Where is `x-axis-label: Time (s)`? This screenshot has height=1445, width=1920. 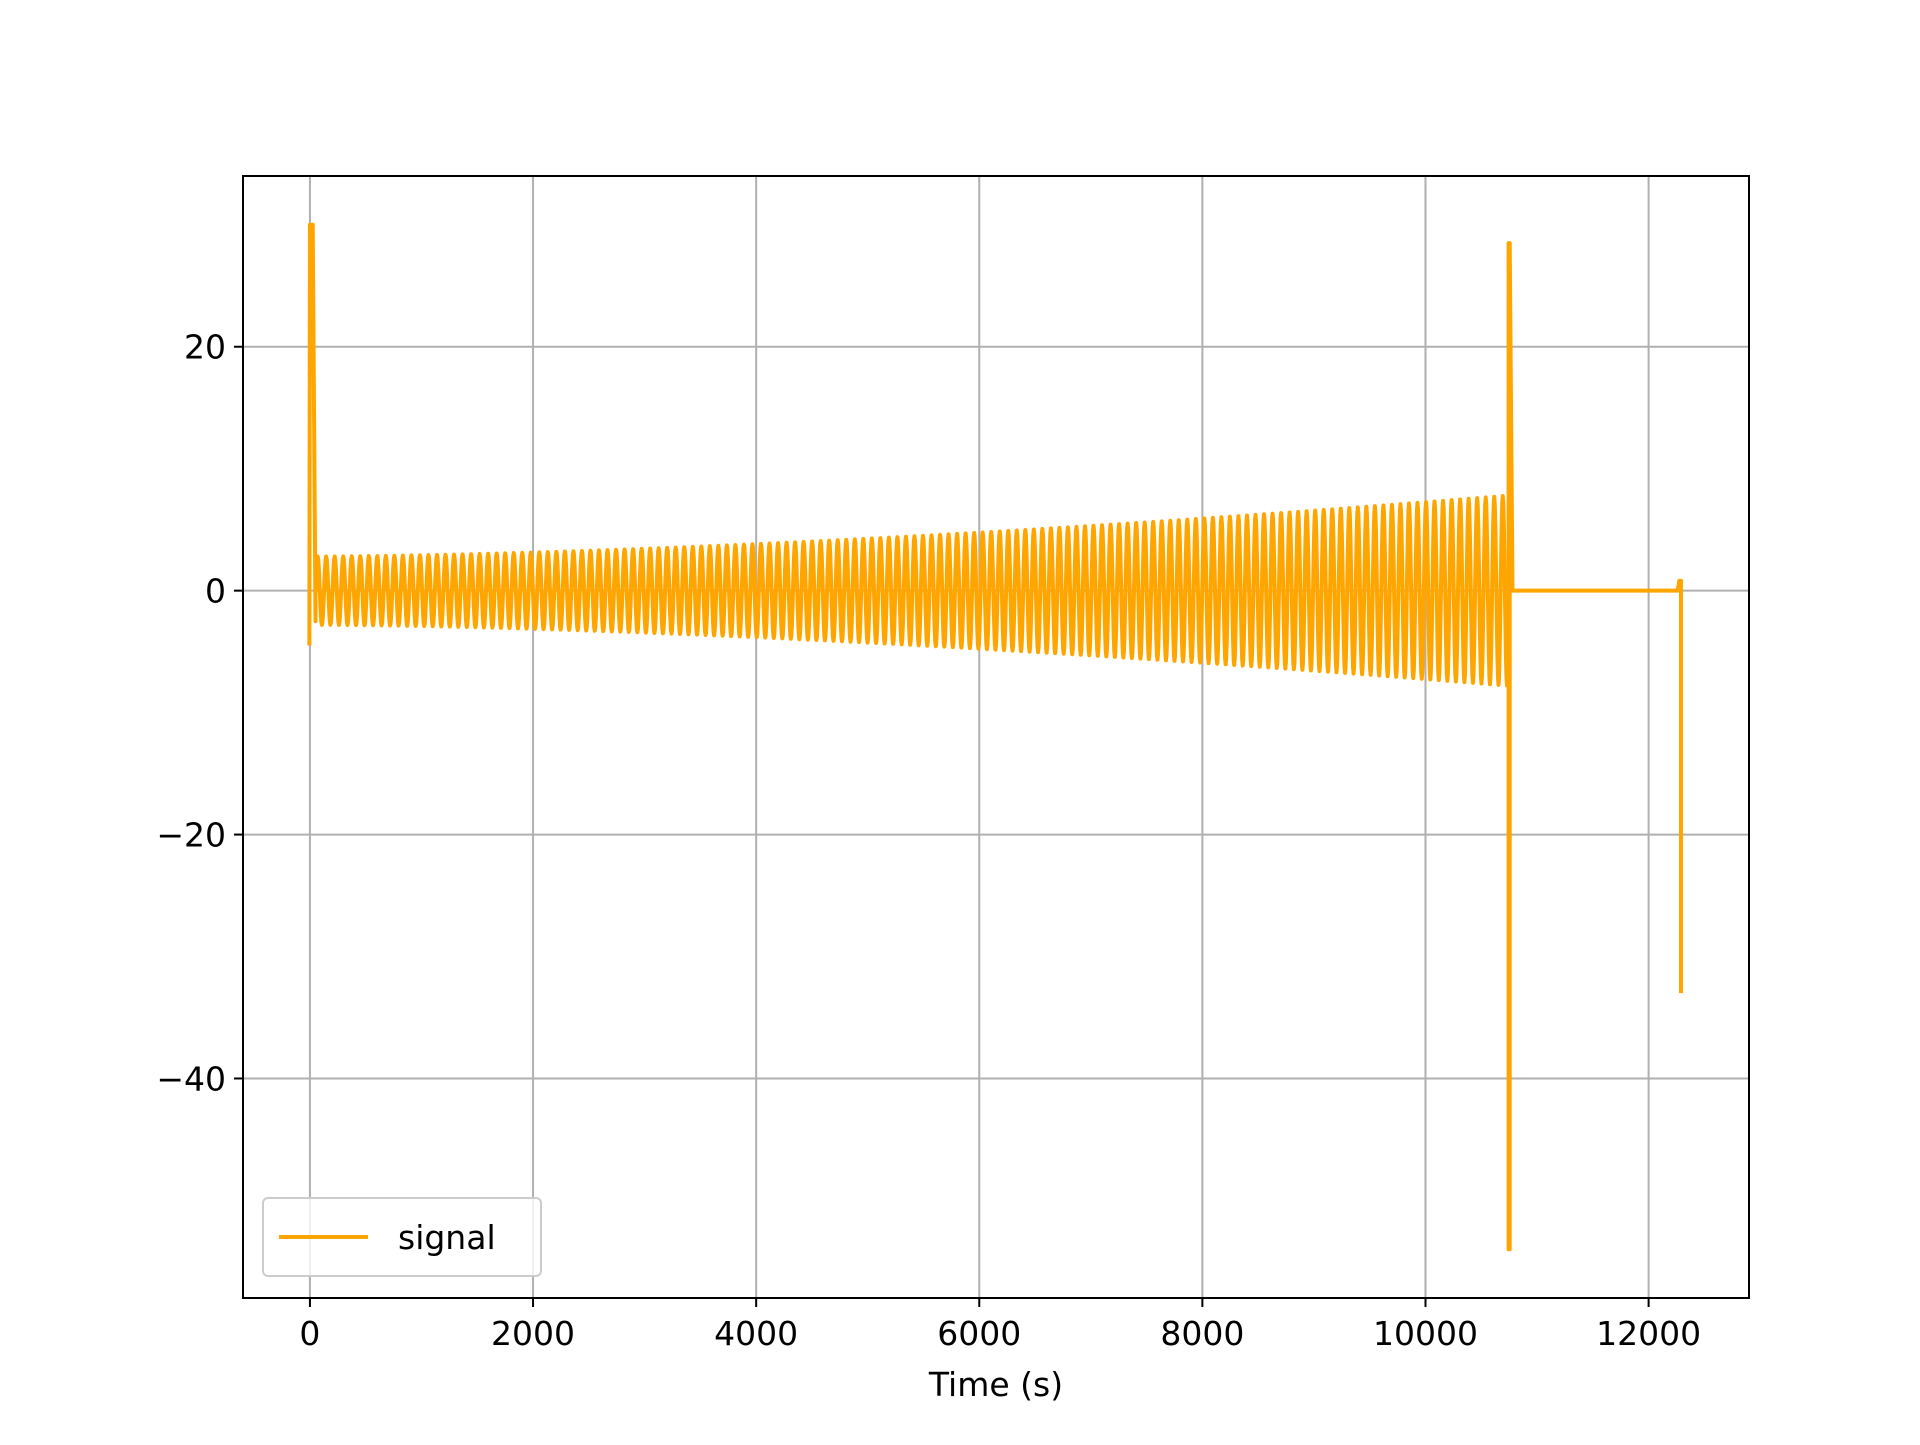
x-axis-label: Time (s) is located at coordinates (995, 1384).